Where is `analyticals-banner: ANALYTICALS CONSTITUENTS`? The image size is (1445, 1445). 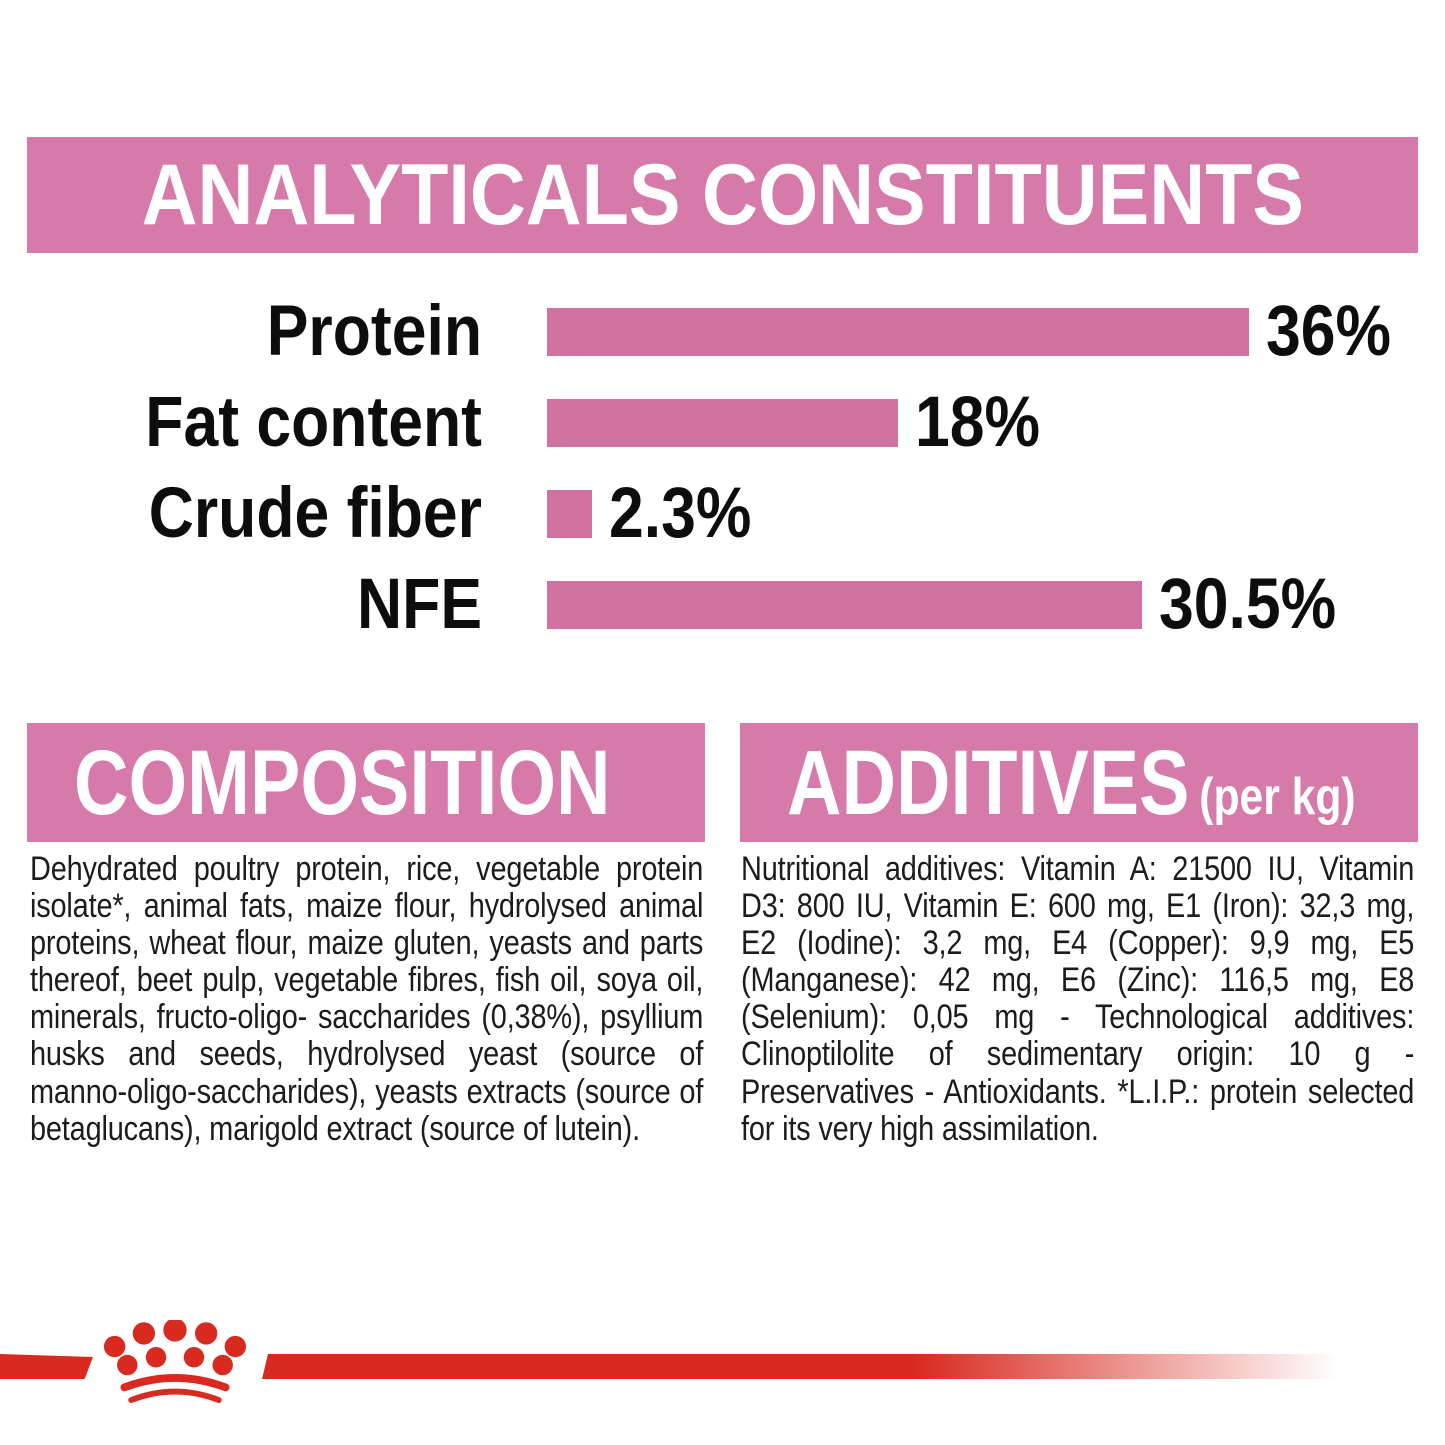
analyticals-banner: ANALYTICALS CONSTITUENTS is located at coordinates (722, 195).